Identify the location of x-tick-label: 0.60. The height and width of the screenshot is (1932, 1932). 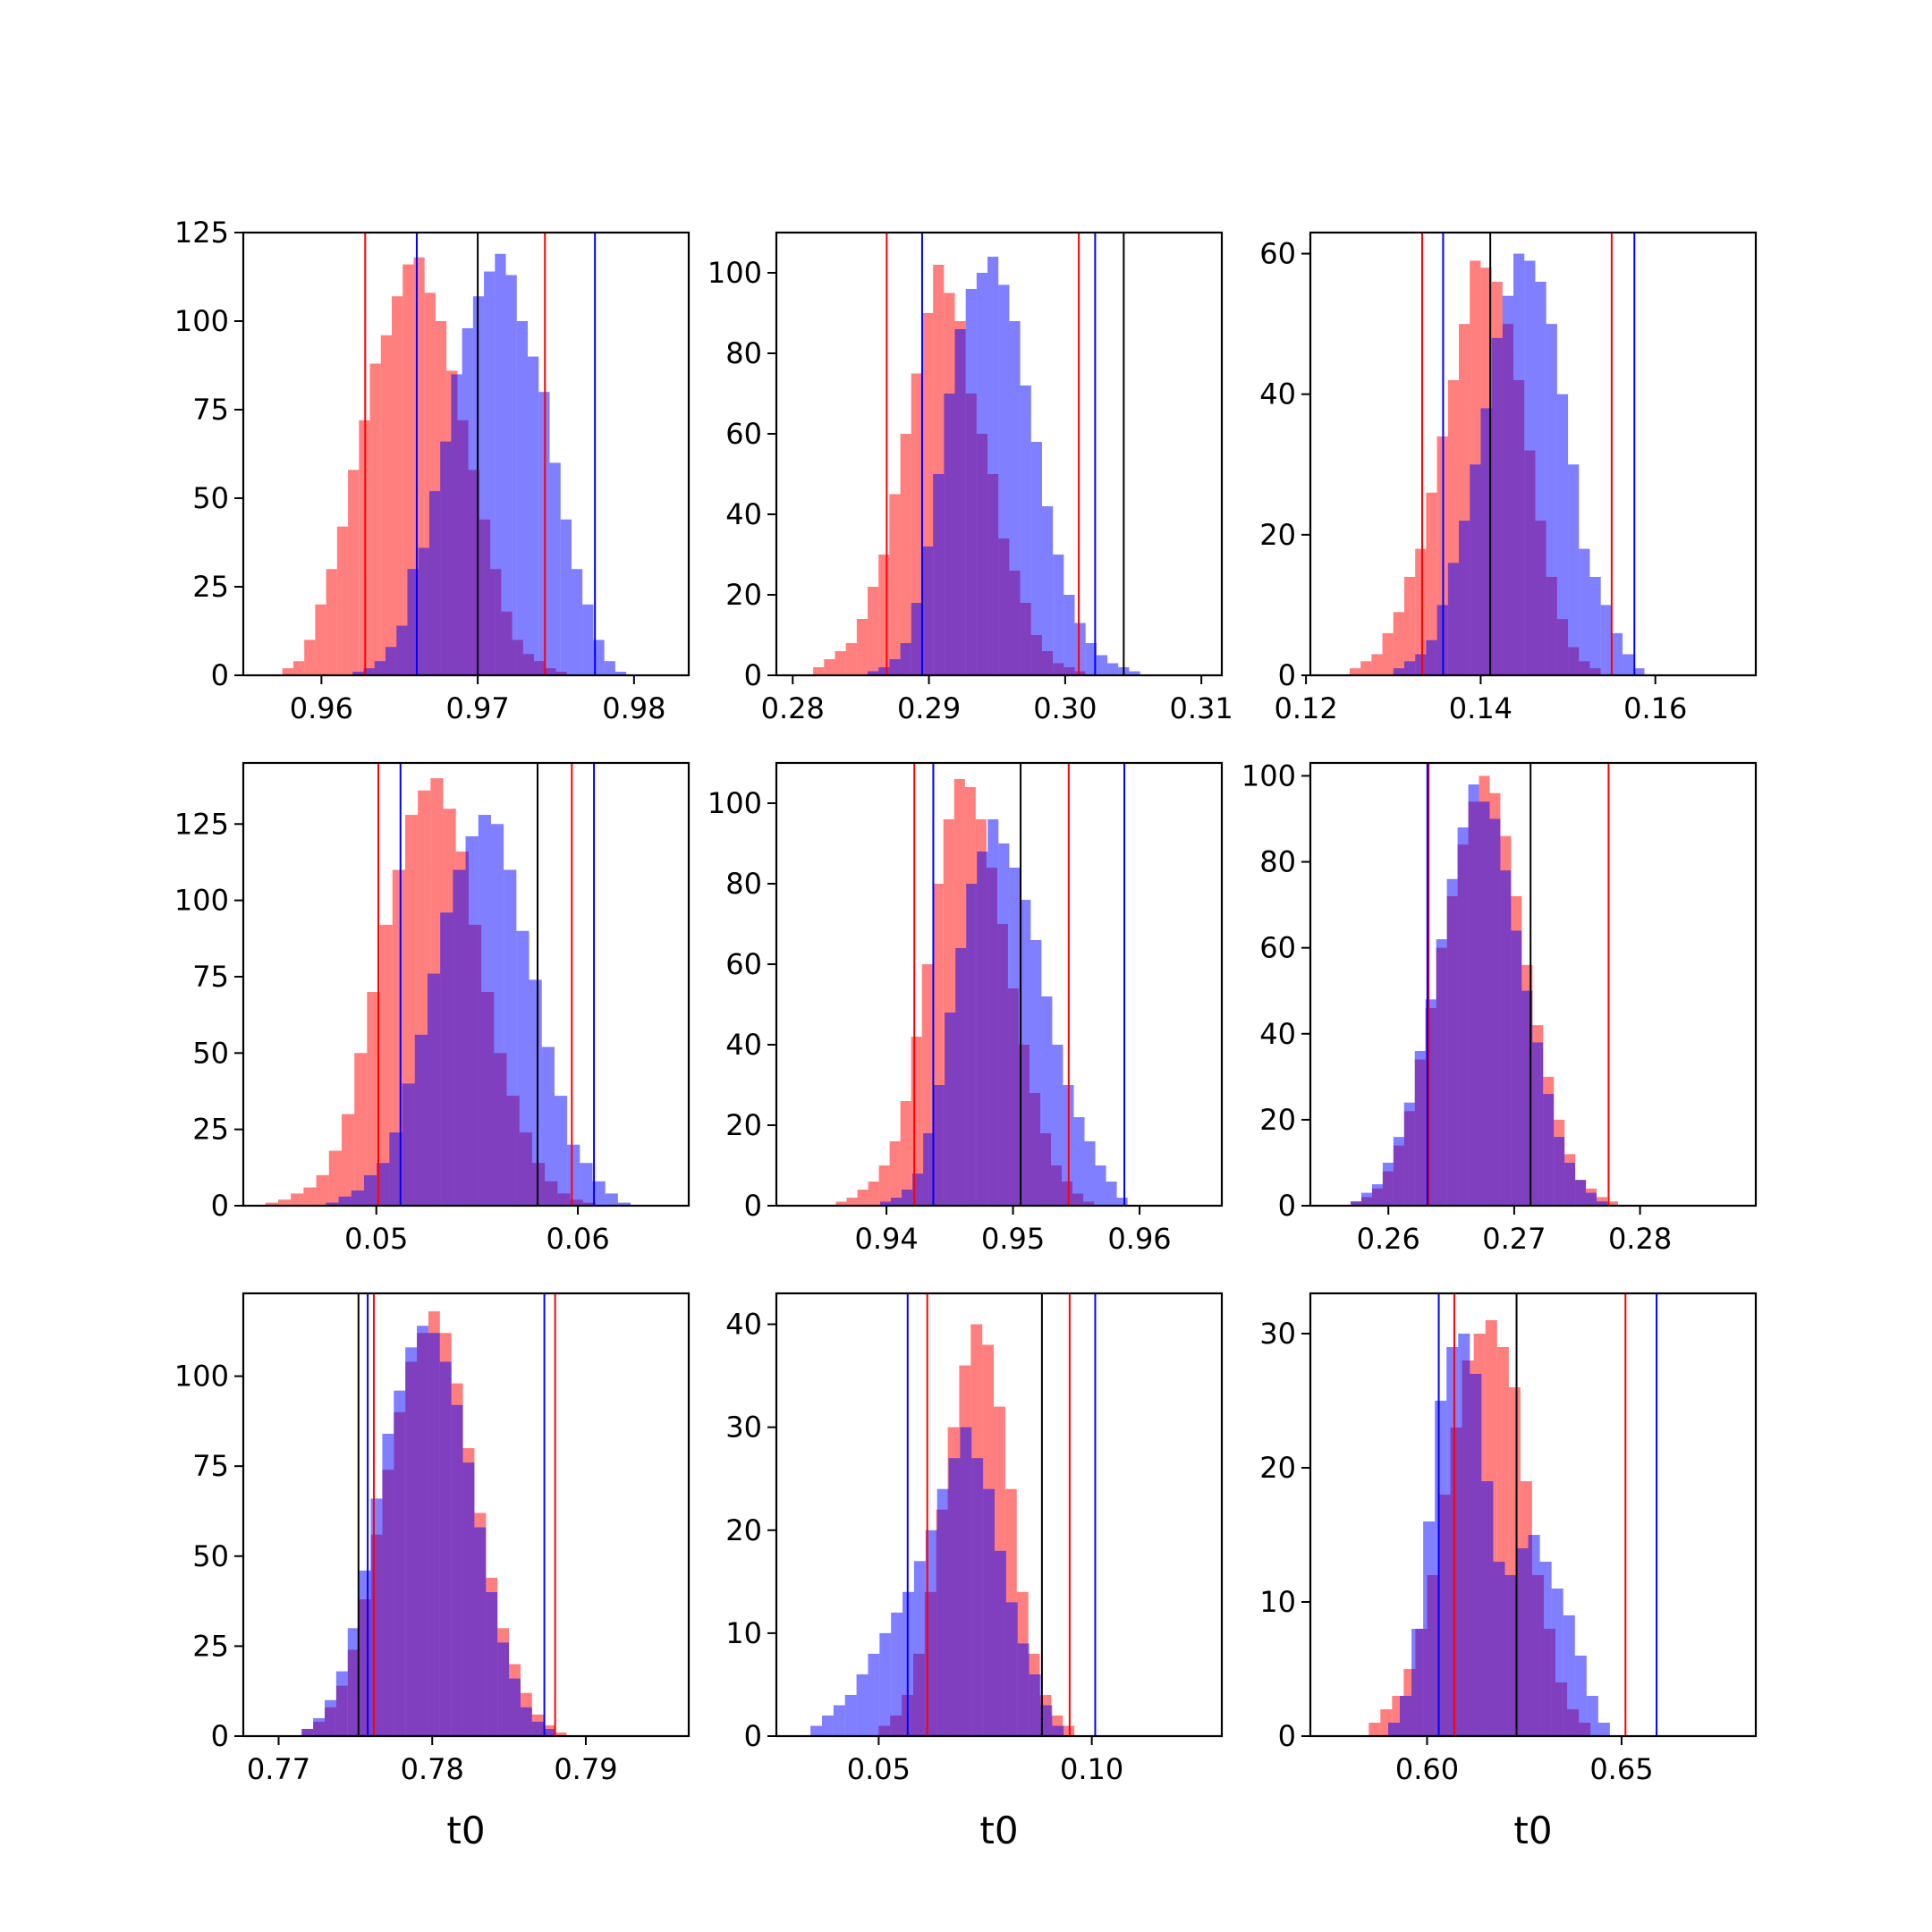
(1427, 1769).